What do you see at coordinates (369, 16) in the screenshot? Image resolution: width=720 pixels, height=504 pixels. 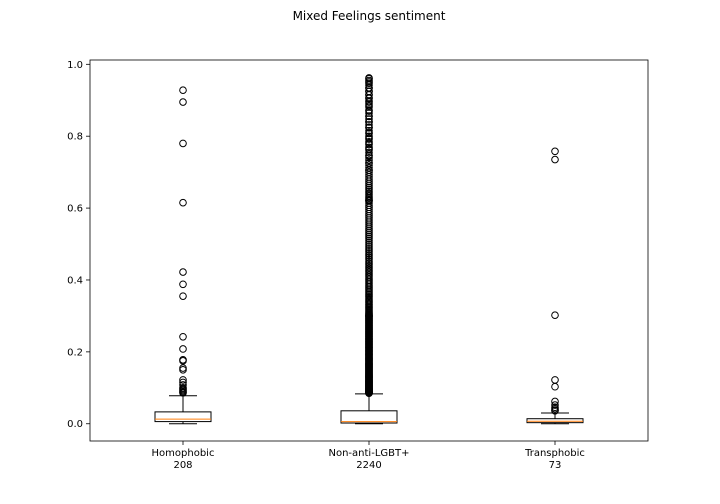 I see `chart-title: Mixed Feelings sentiment` at bounding box center [369, 16].